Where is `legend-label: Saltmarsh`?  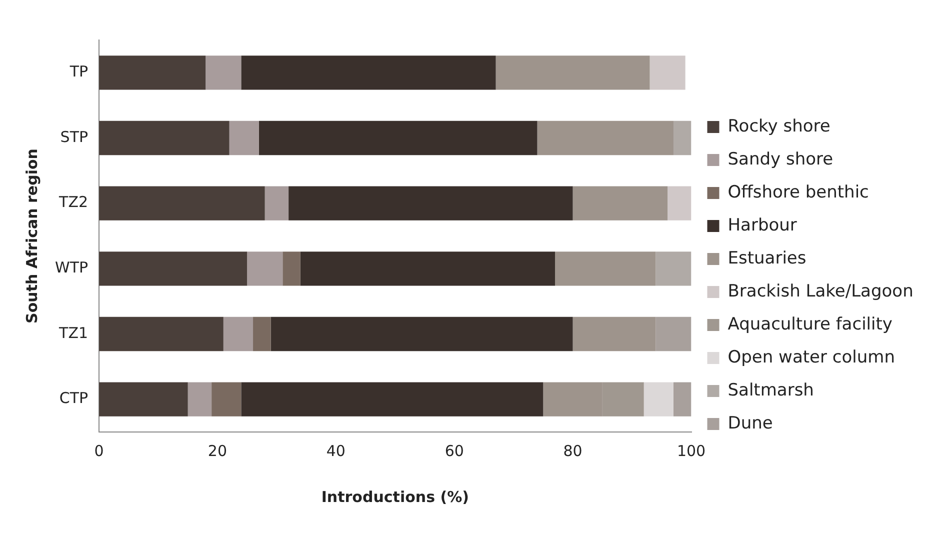 legend-label: Saltmarsh is located at coordinates (771, 390).